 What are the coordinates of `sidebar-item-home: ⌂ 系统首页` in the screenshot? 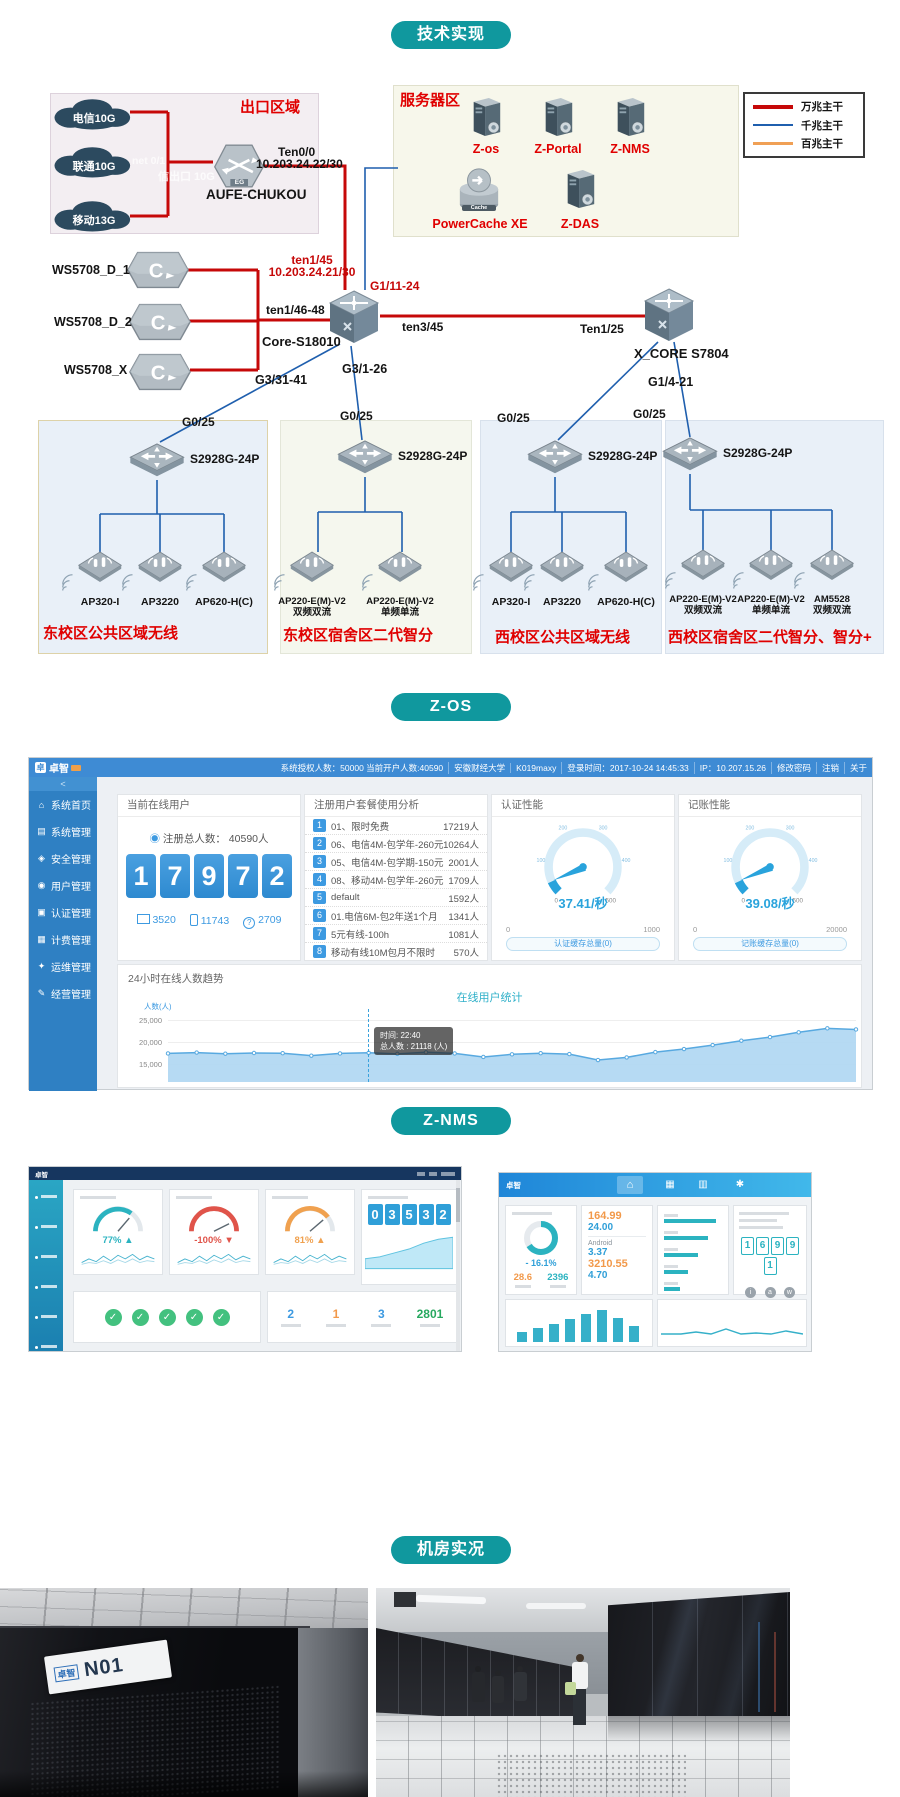 It's located at (63, 804).